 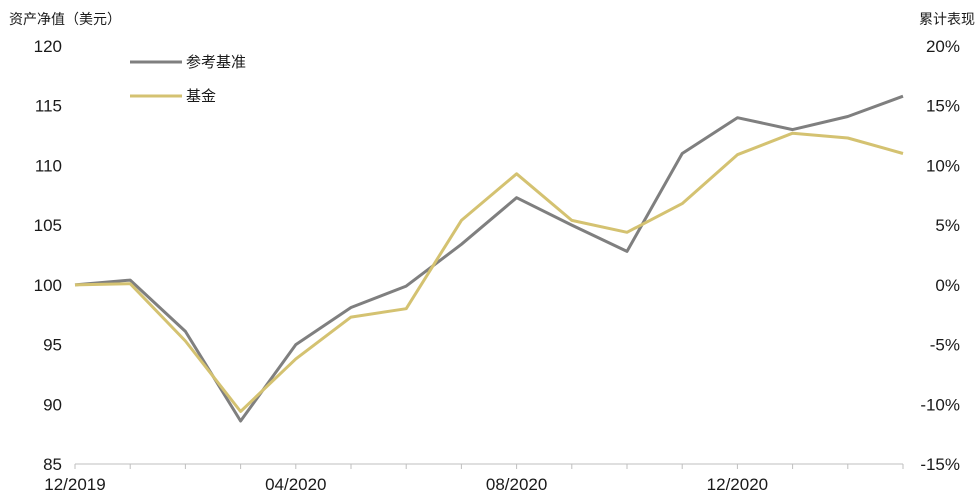 What do you see at coordinates (943, 165) in the screenshot?
I see `right-y-tick-label: 10%` at bounding box center [943, 165].